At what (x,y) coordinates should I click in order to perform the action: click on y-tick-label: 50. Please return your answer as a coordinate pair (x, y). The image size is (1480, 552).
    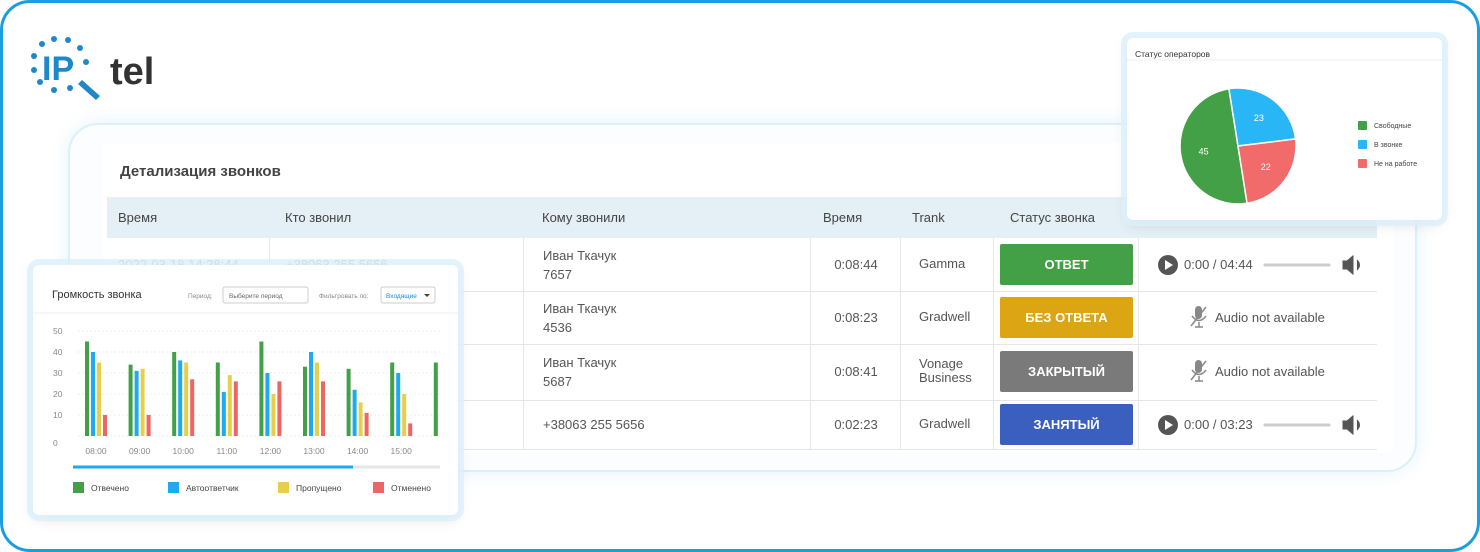
    Looking at the image, I should click on (58, 331).